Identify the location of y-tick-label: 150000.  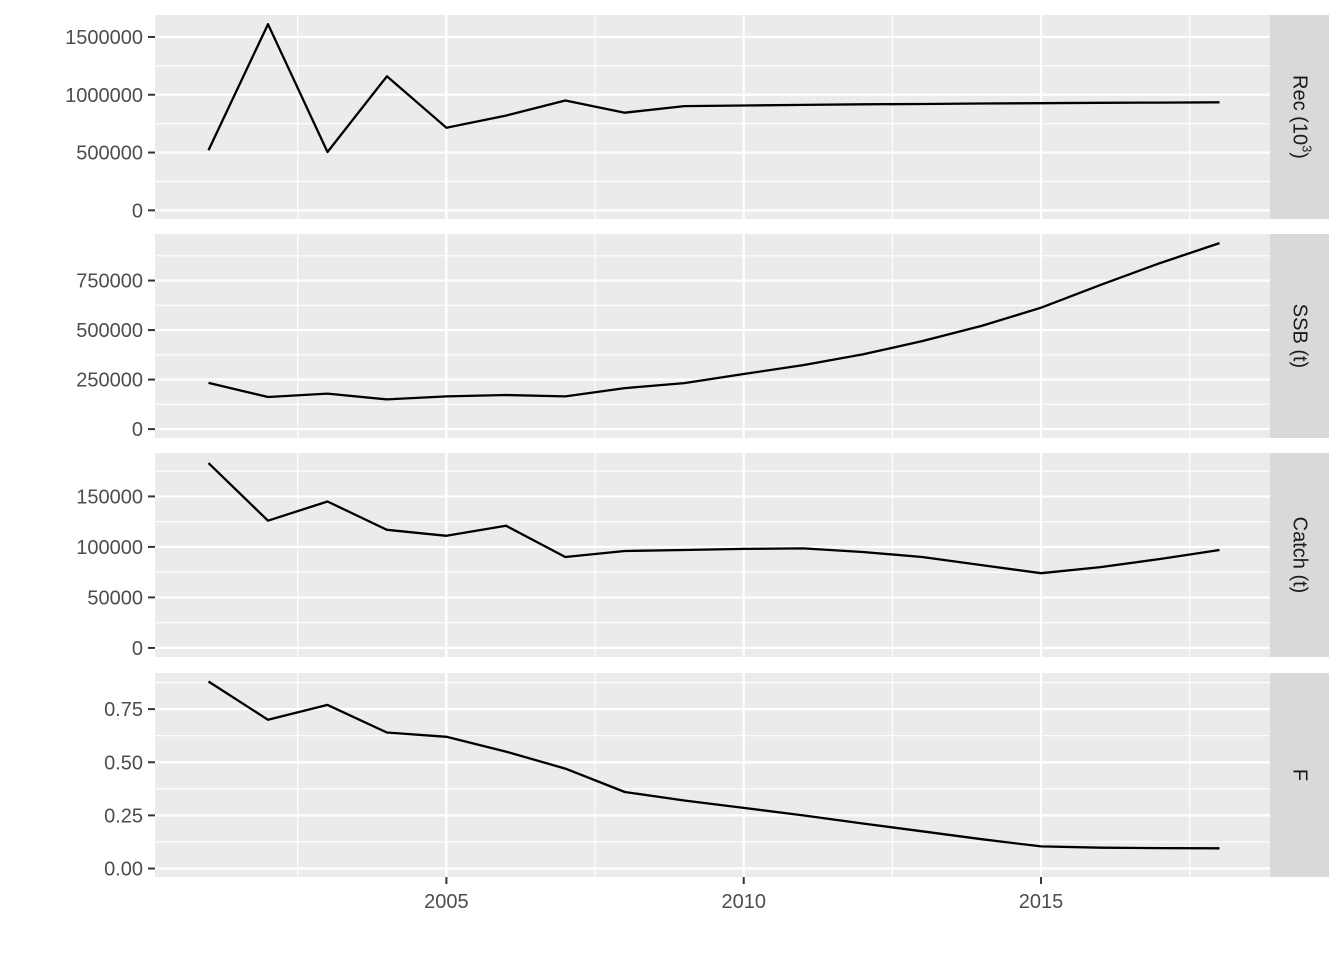
(109, 497).